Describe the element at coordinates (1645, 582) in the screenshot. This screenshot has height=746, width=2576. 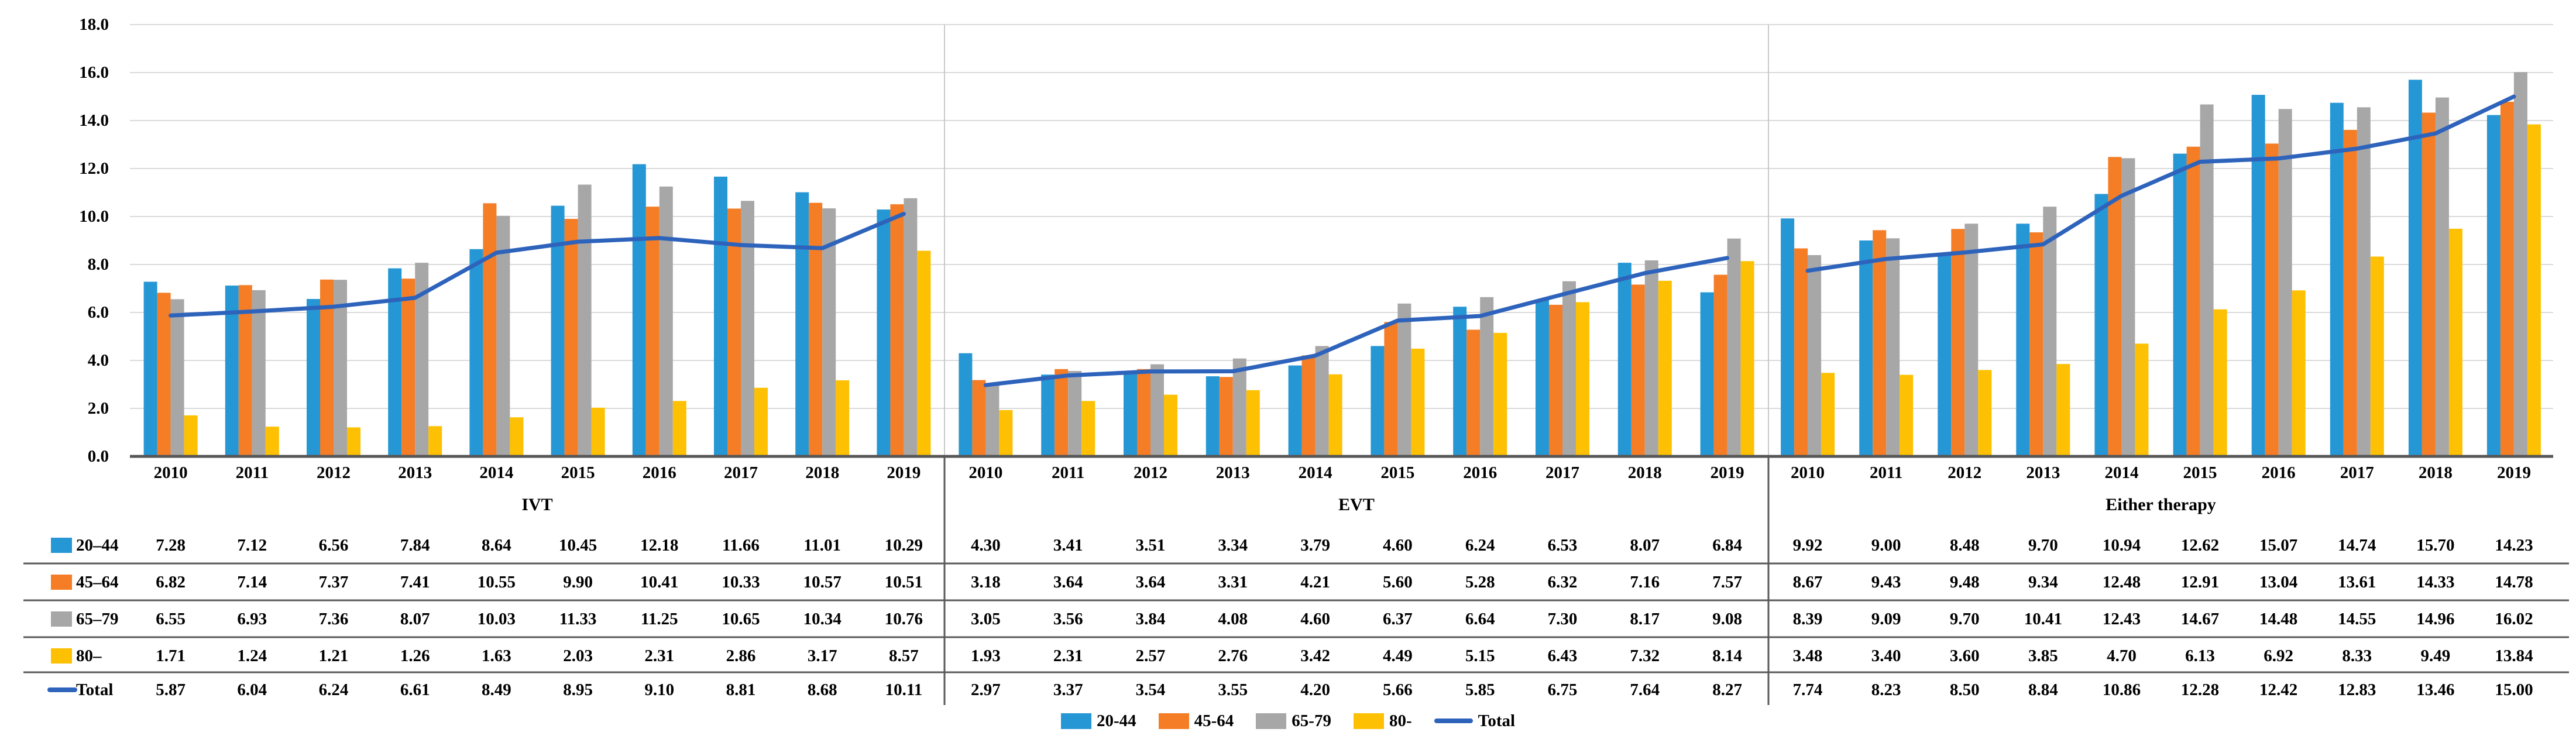
I see `table-cell: 7.16` at that location.